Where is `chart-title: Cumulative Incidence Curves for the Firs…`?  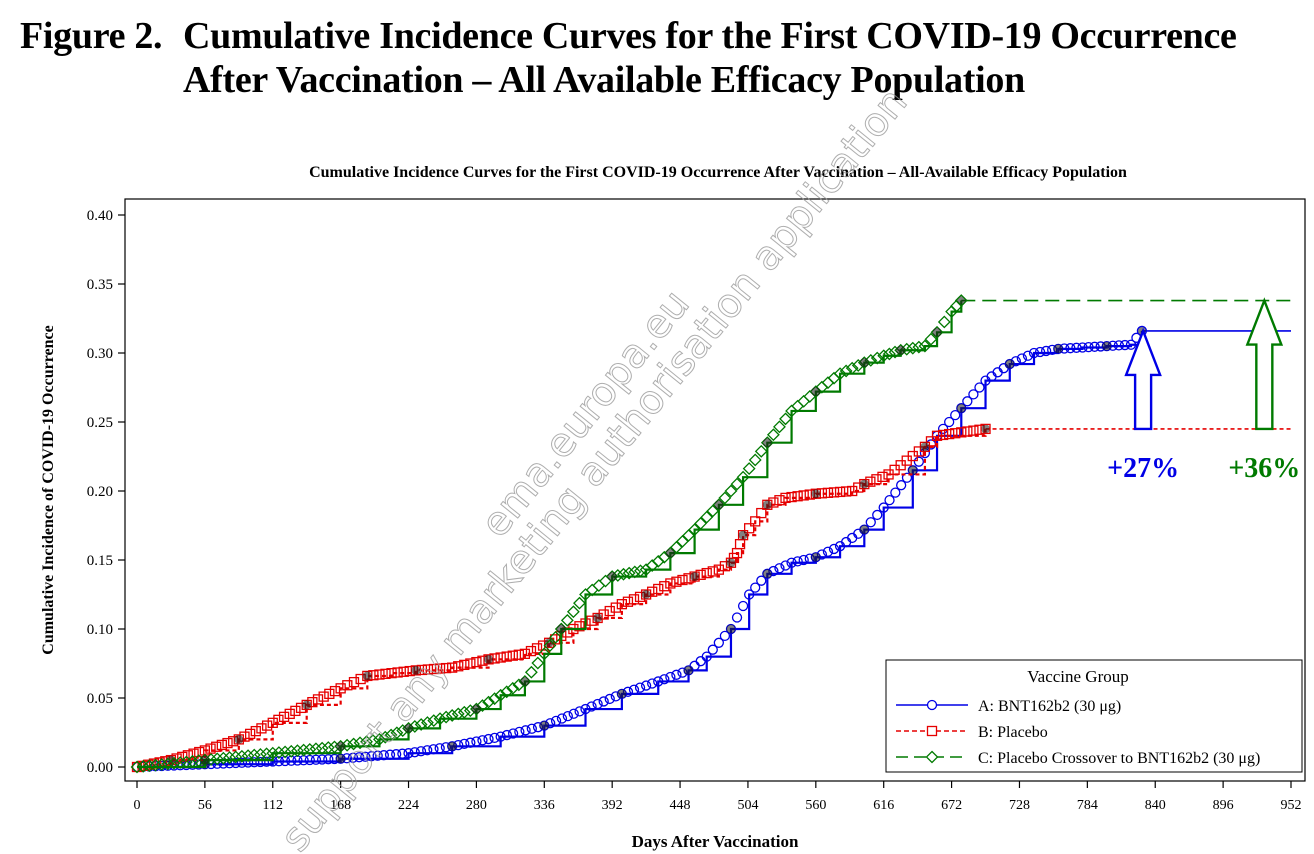
chart-title: Cumulative Incidence Curves for the Firs… is located at coordinates (718, 172).